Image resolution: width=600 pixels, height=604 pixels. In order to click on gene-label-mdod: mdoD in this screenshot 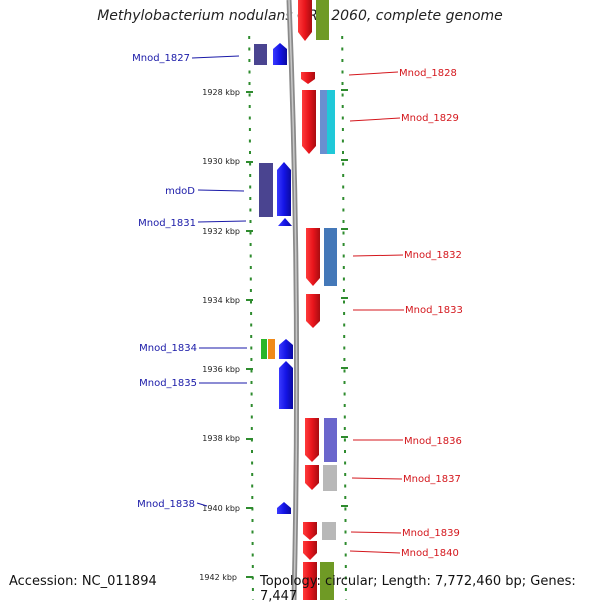, I will do `click(180, 191)`.